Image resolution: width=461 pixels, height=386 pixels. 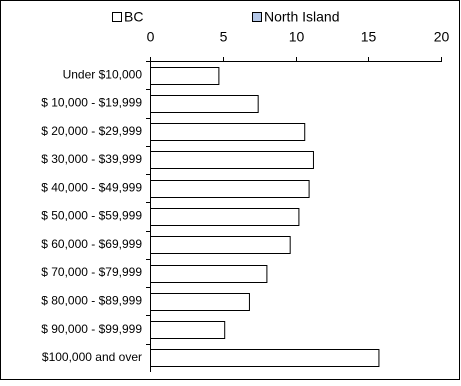 What do you see at coordinates (91, 103) in the screenshot?
I see `y-tick-label: $ 10,000 - $19,999` at bounding box center [91, 103].